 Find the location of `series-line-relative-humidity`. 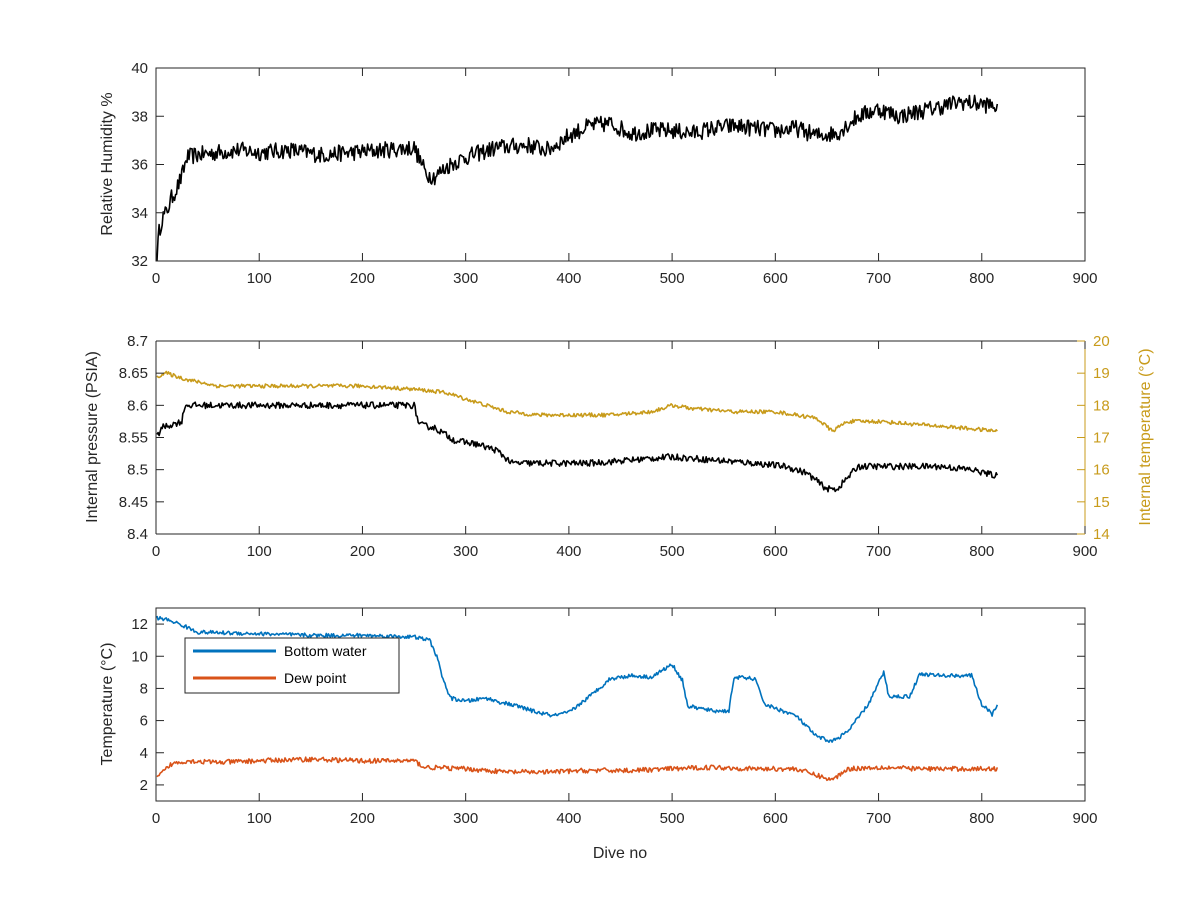

series-line-relative-humidity is located at coordinates (577, 177).